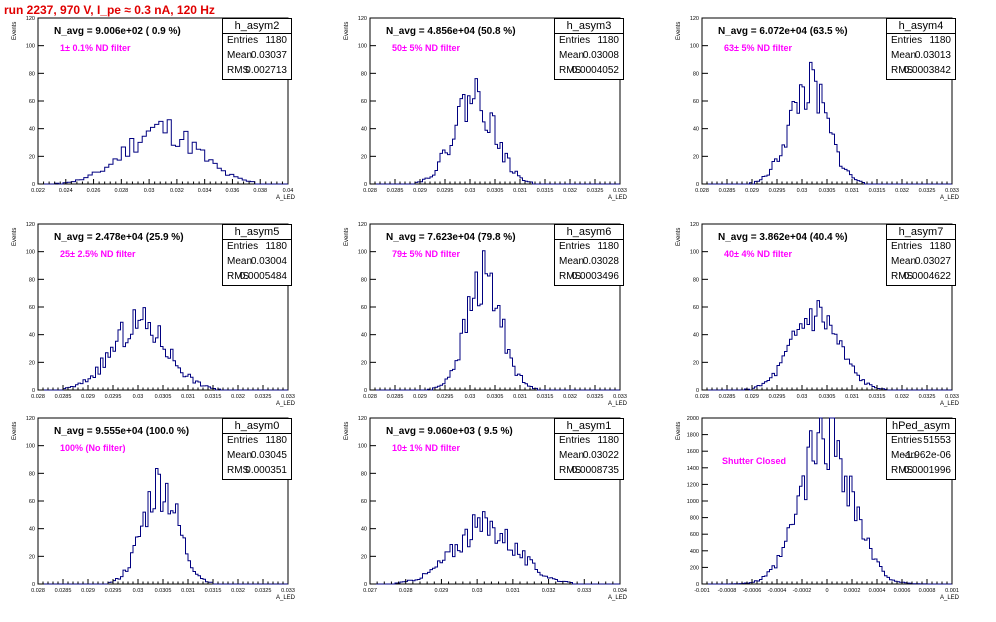 The width and height of the screenshot is (996, 622). What do you see at coordinates (752, 591) in the screenshot?
I see `x-tick-label: -0.0006` at bounding box center [752, 591].